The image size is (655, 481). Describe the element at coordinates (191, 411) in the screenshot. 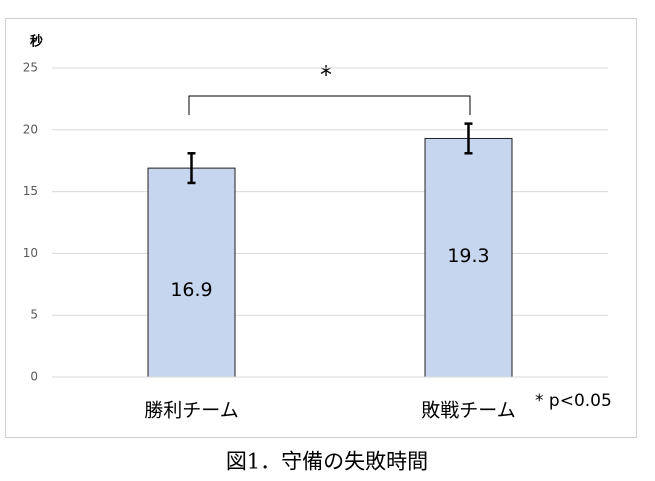

I see `x-tick-label: 勝利チーム` at that location.